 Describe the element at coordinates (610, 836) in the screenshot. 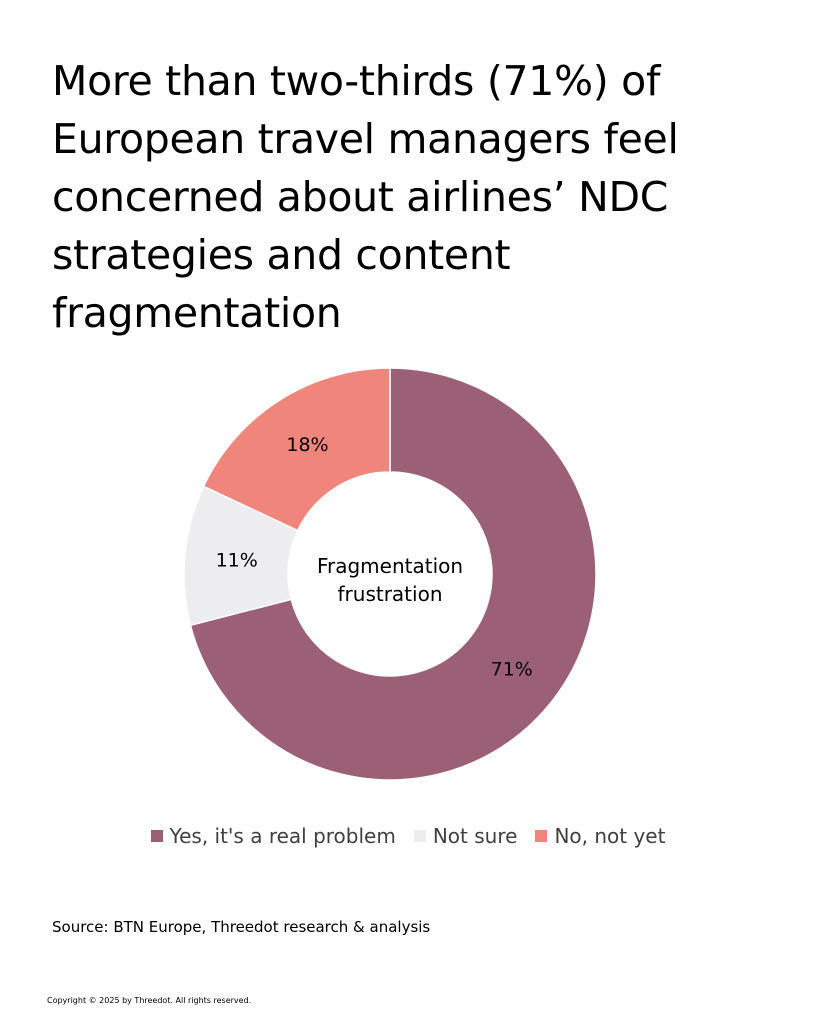

I see `legend-label: No, not yet` at that location.